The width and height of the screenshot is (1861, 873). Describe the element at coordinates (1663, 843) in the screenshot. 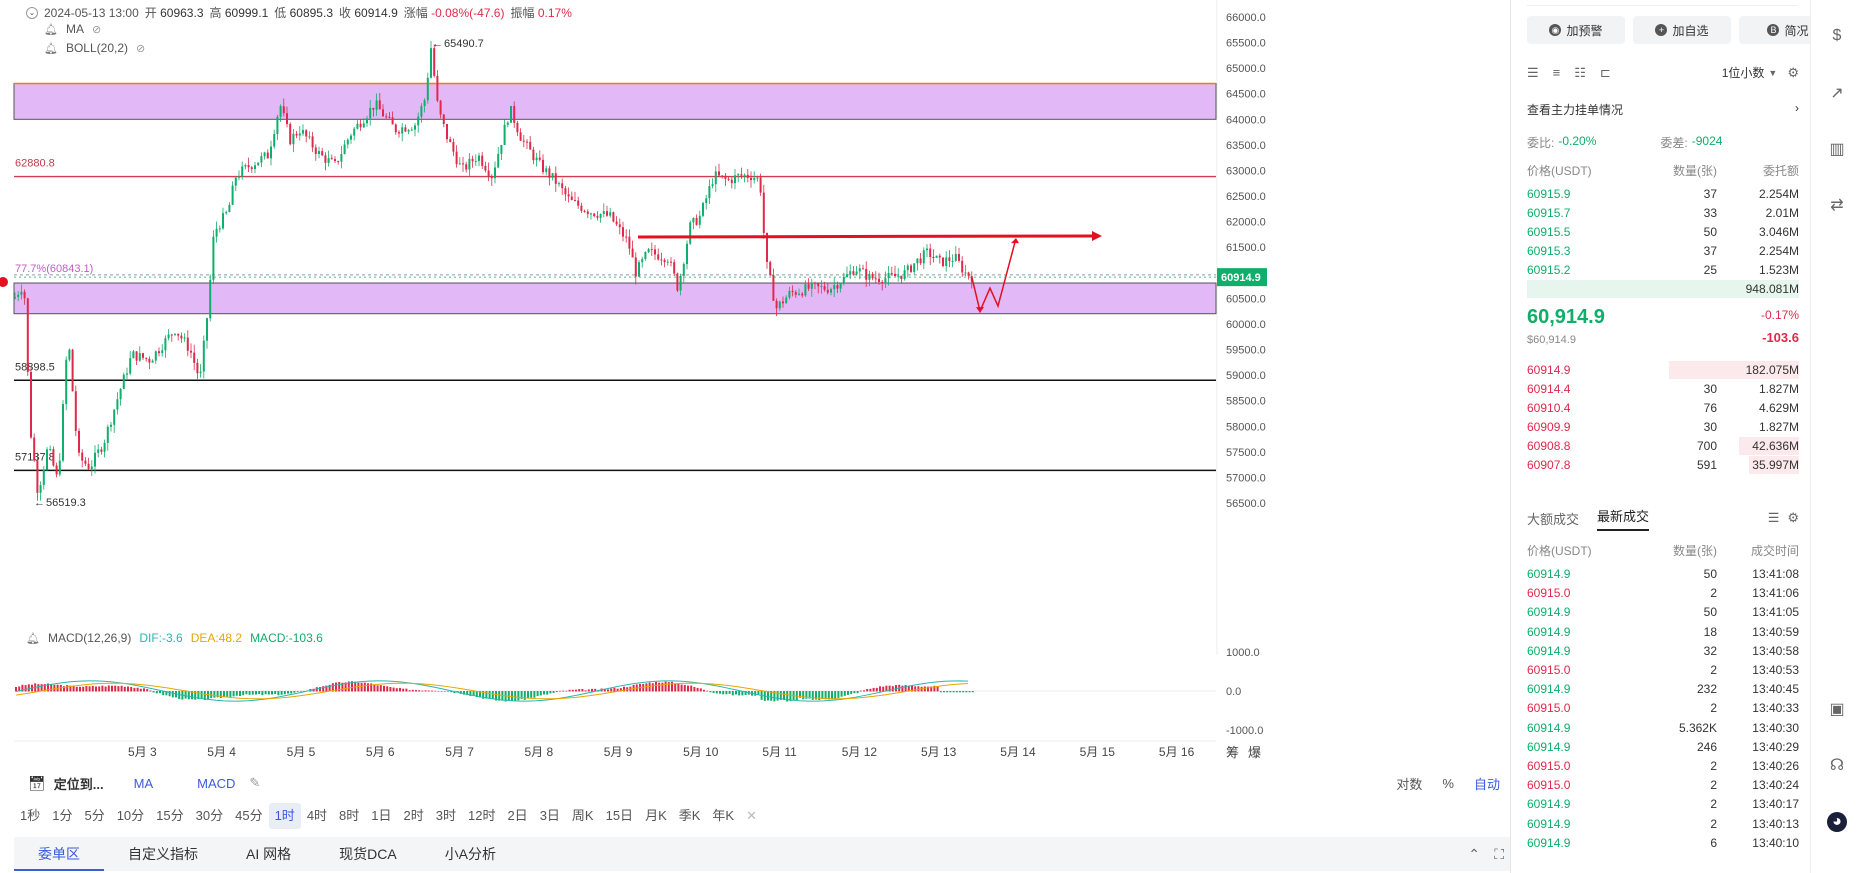

I see `trade-row: 60914.9 6 13:40:10` at that location.